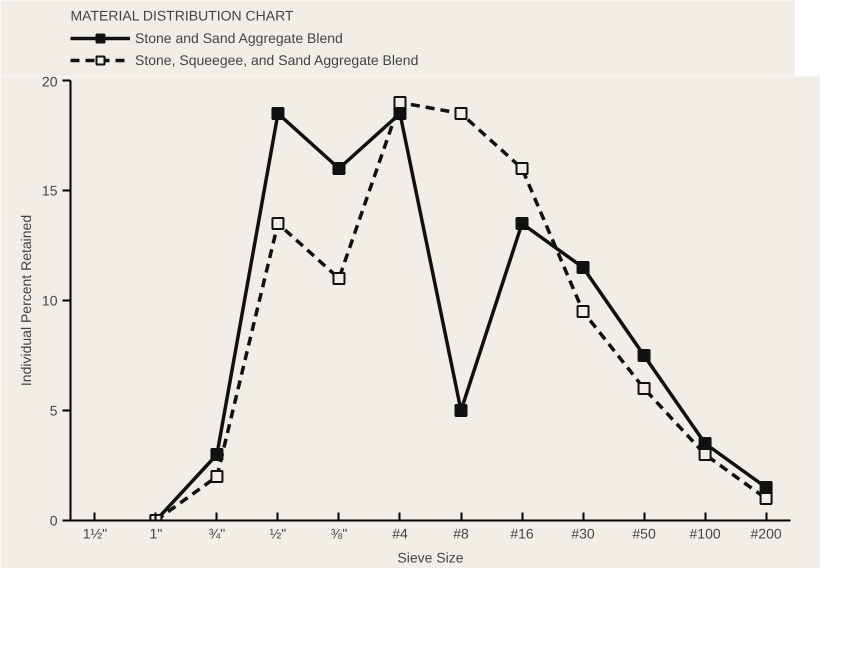 This screenshot has height=645, width=843. What do you see at coordinates (26, 300) in the screenshot?
I see `y-axis-title: Individual Percent Retained` at bounding box center [26, 300].